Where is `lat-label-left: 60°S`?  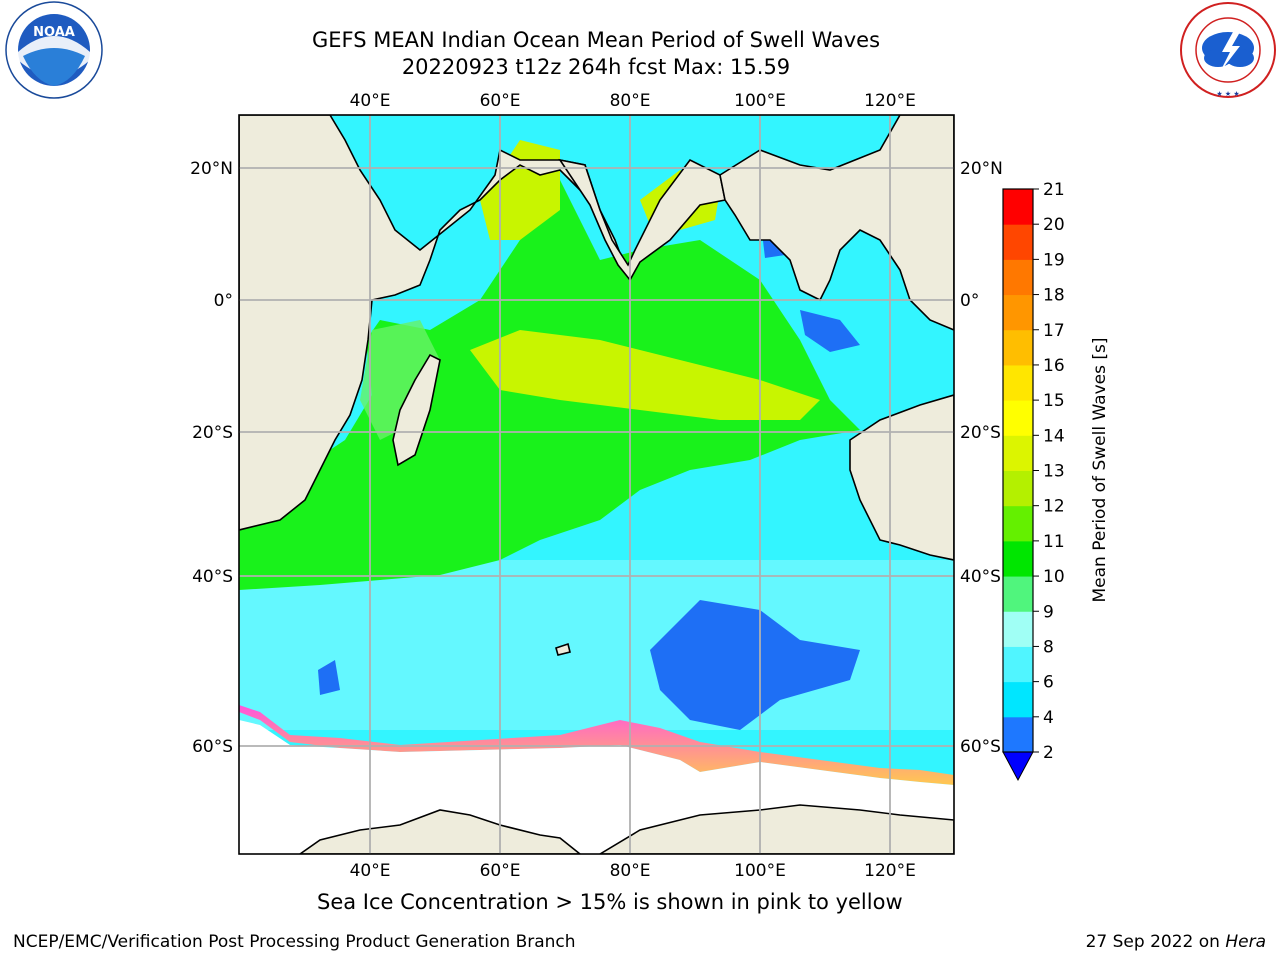
lat-label-left: 60°S is located at coordinates (212, 747).